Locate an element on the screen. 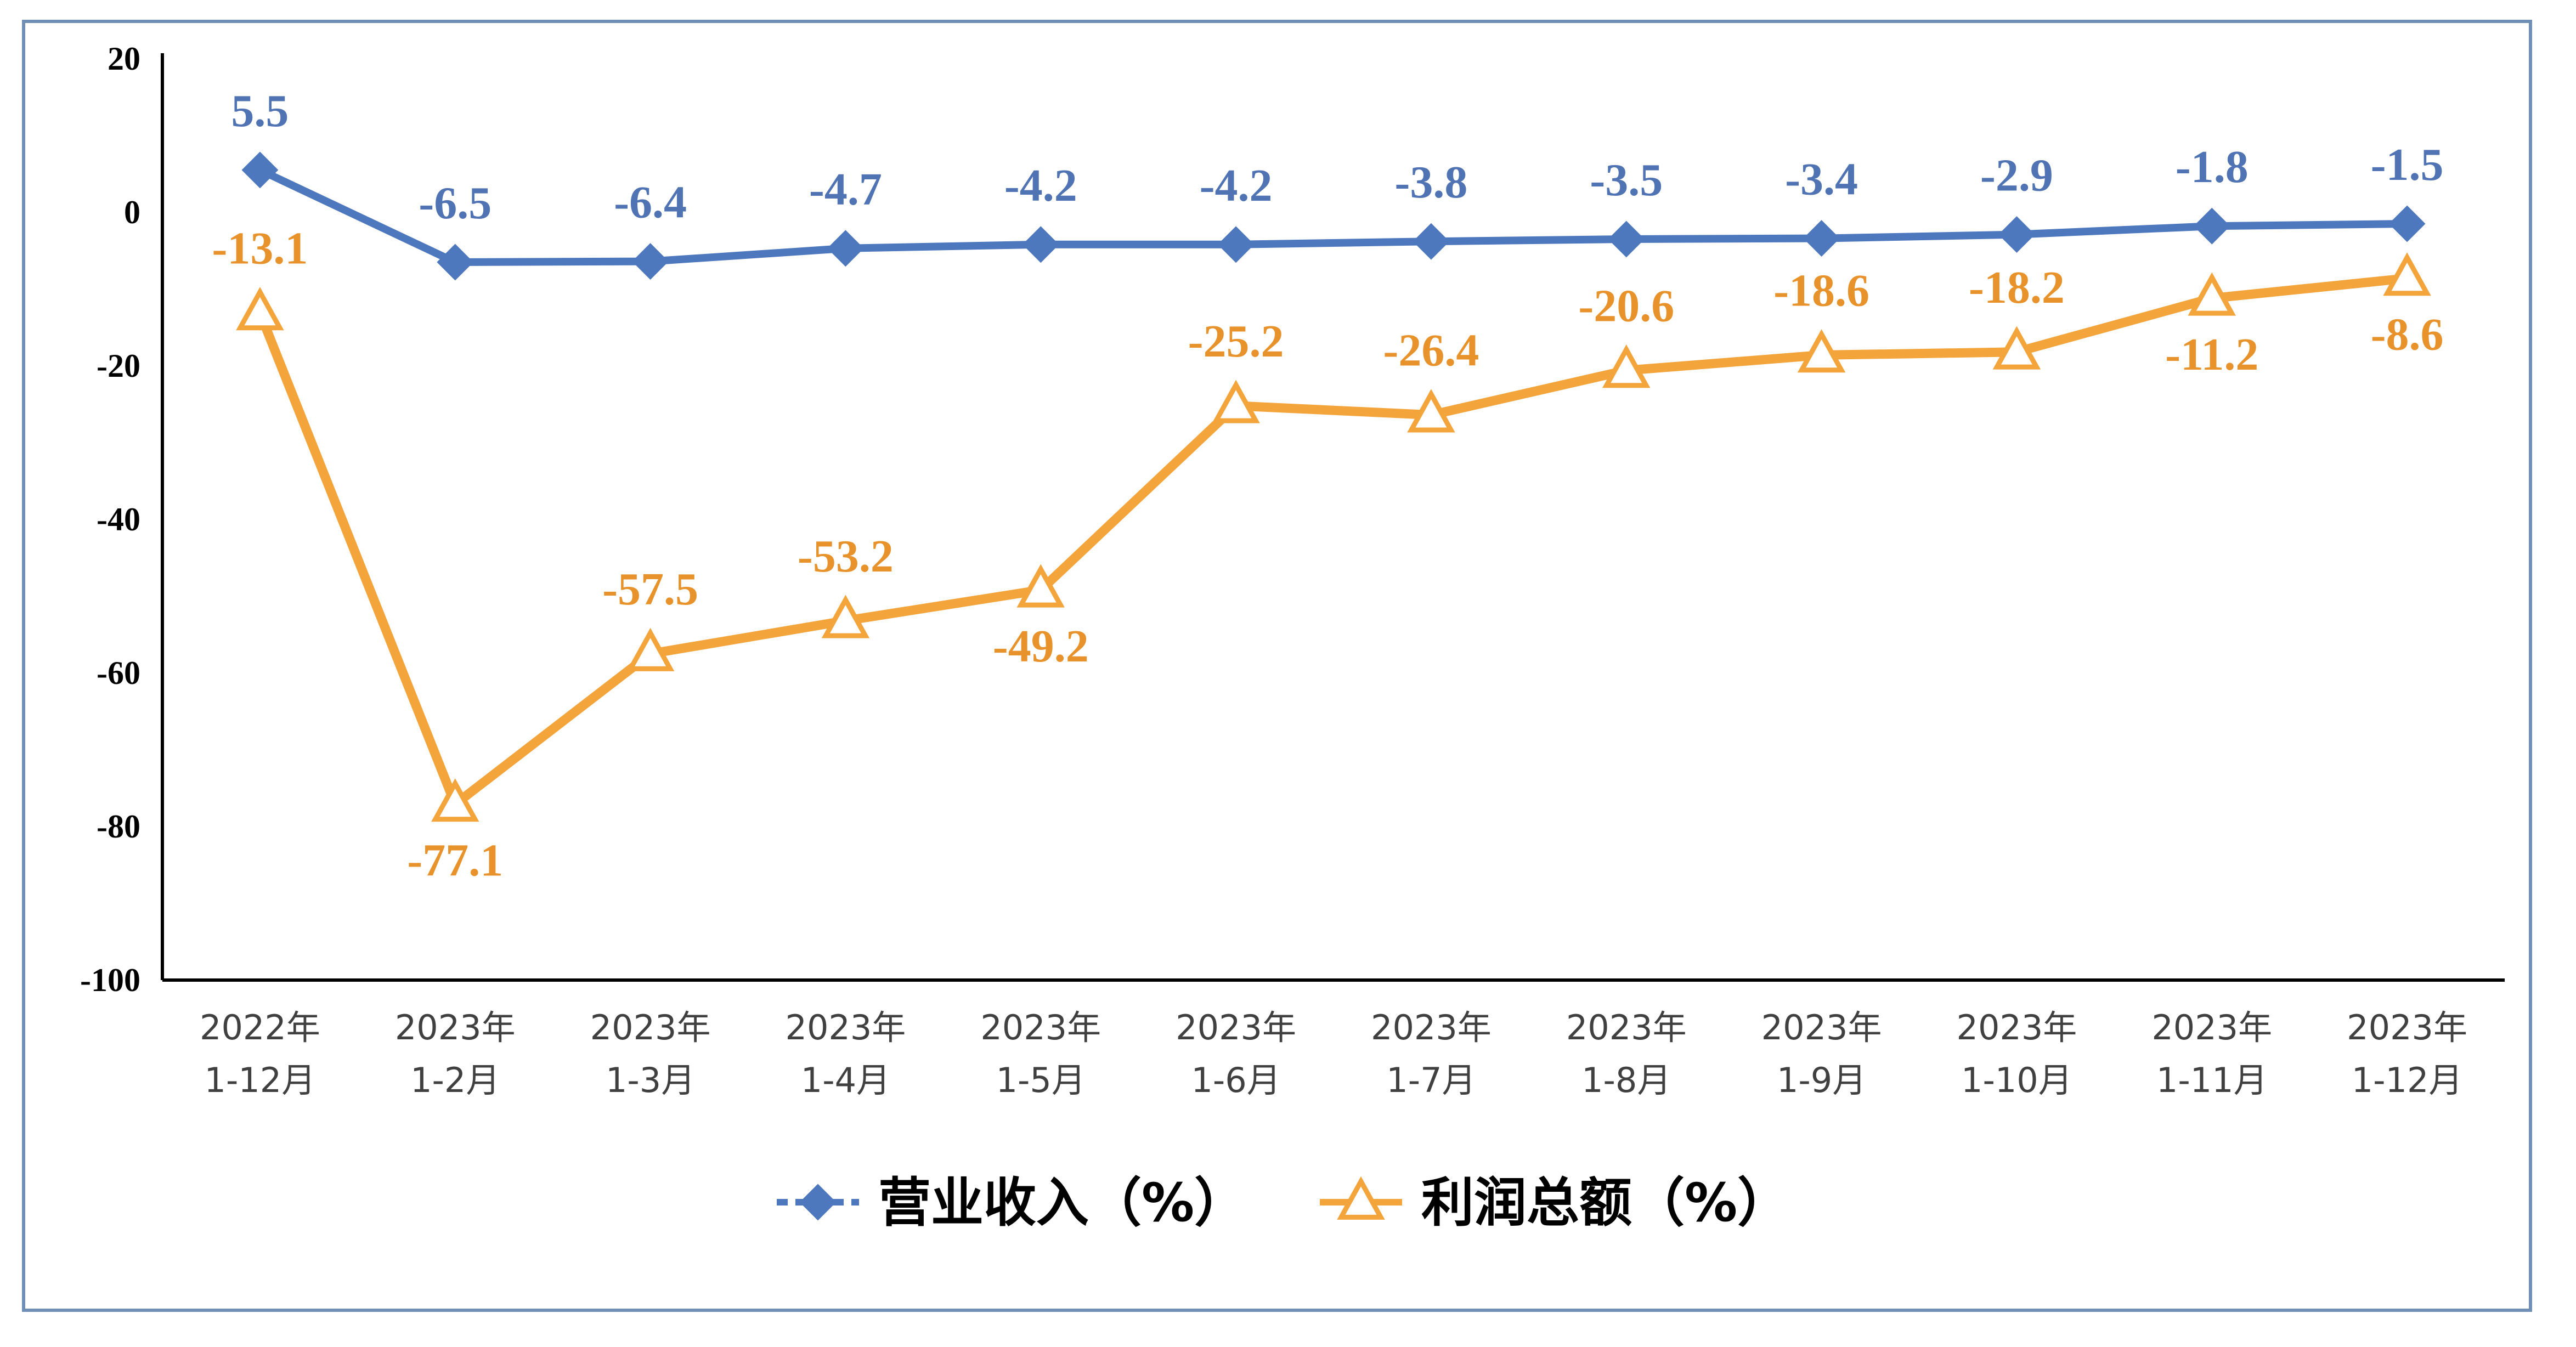 This screenshot has height=1347, width=2576. y-tick-label: -100 is located at coordinates (110, 980).